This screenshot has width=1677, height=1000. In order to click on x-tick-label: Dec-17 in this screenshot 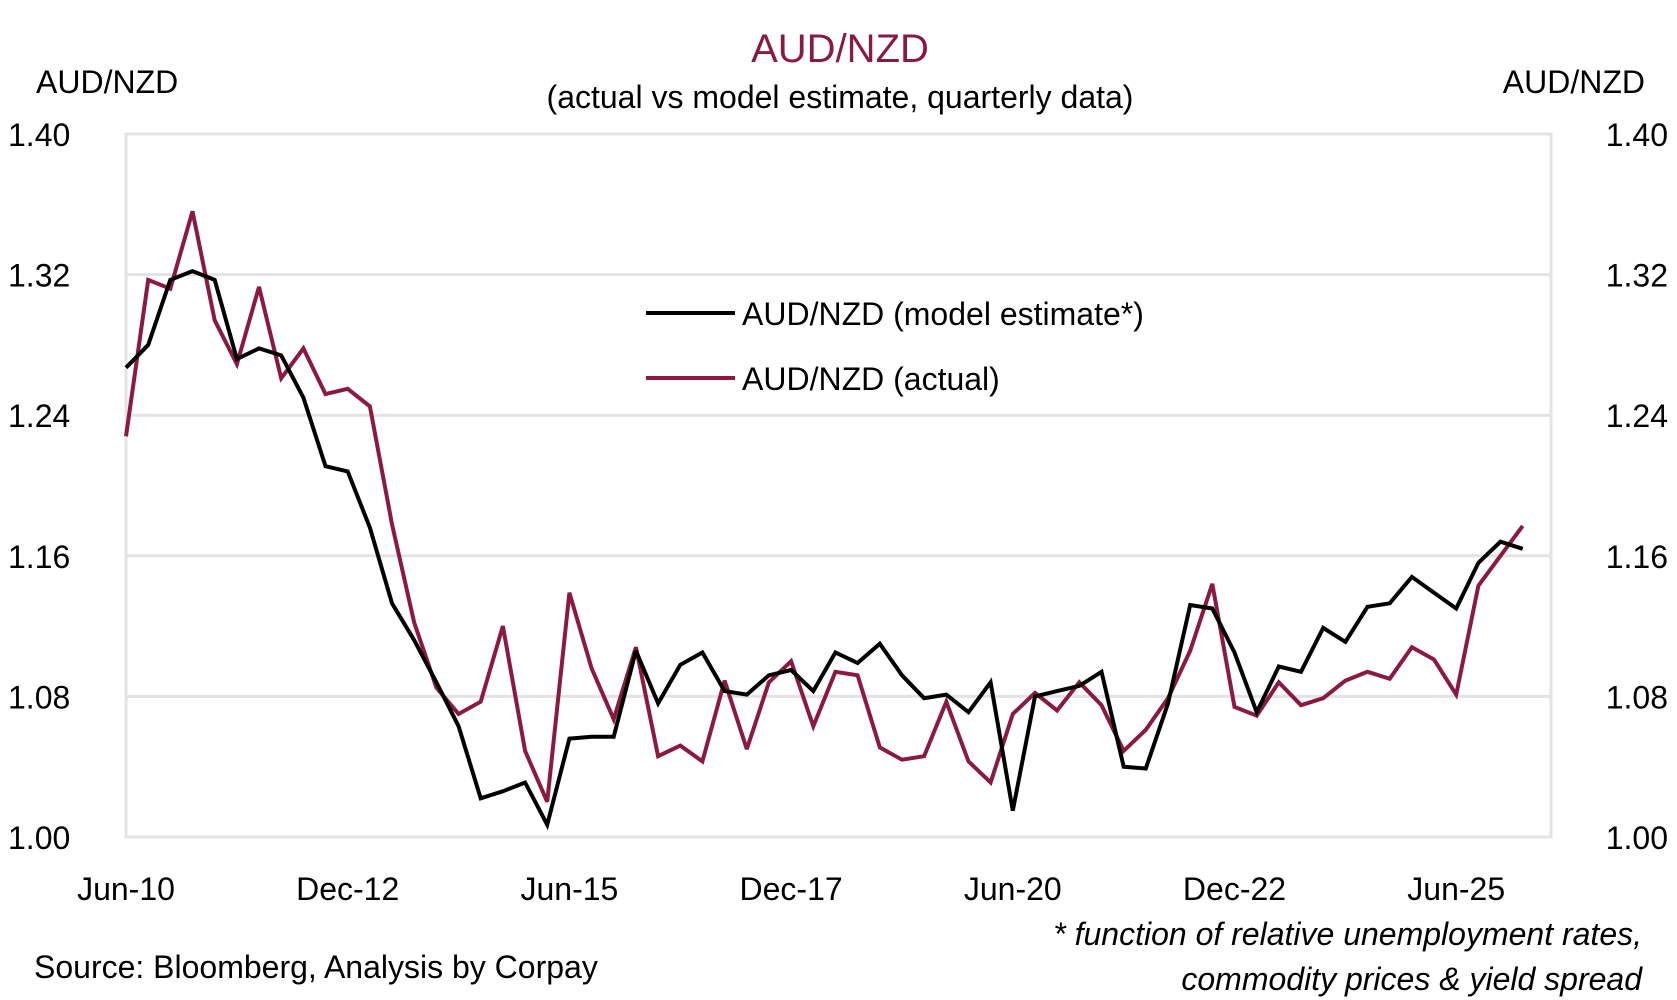, I will do `click(791, 889)`.